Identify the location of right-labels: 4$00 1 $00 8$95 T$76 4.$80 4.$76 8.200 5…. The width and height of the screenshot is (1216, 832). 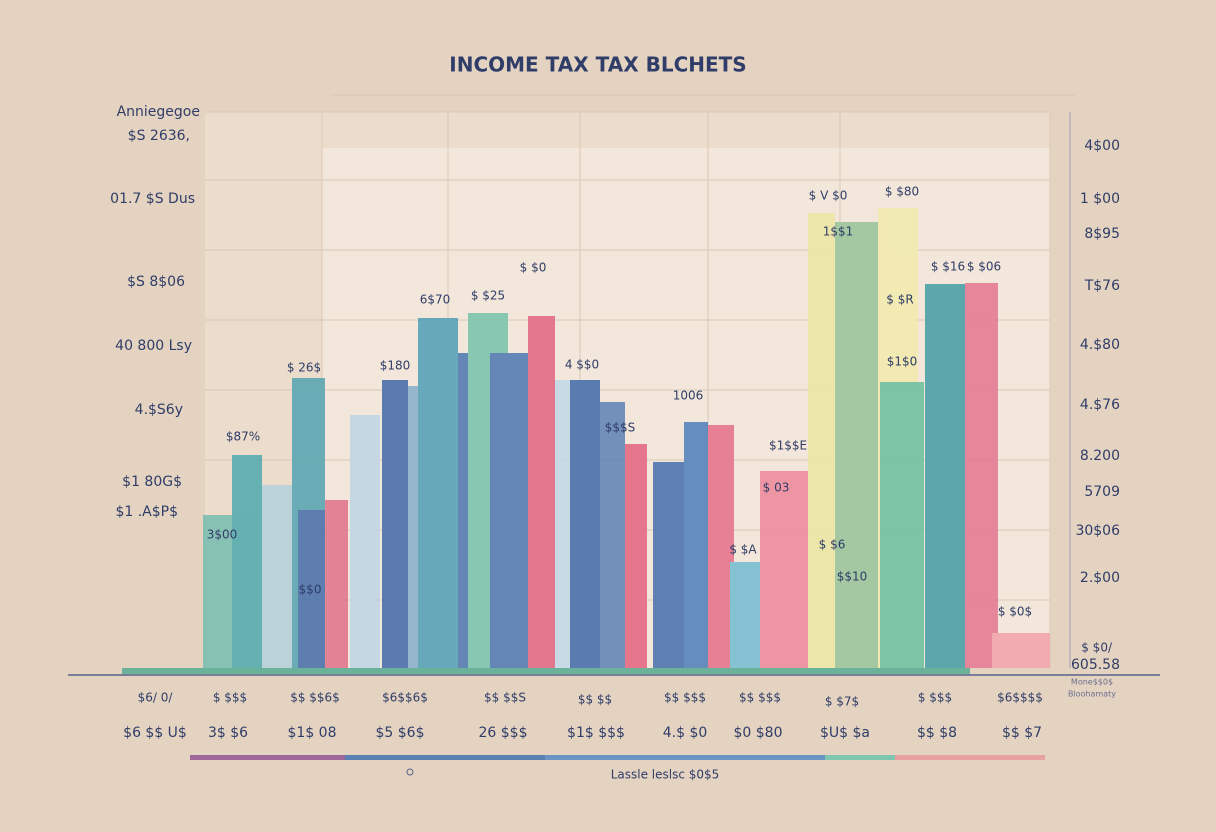
(1095, 405).